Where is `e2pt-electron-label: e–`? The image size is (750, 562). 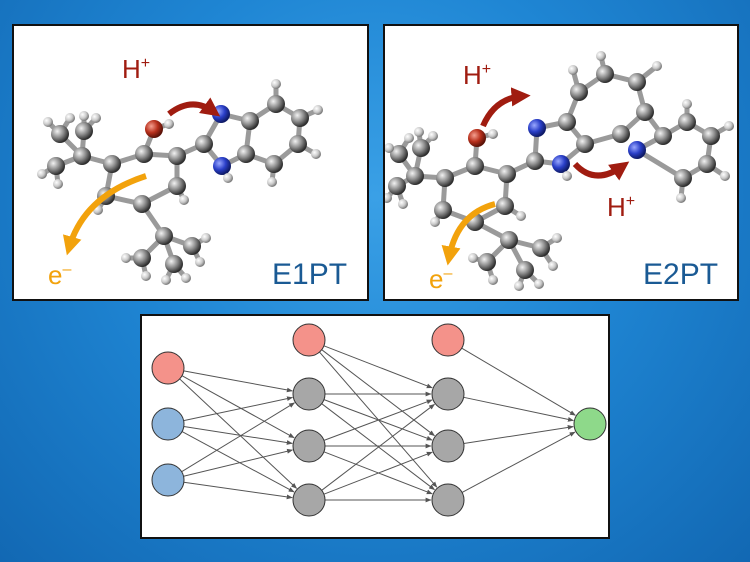 e2pt-electron-label: e– is located at coordinates (440, 279).